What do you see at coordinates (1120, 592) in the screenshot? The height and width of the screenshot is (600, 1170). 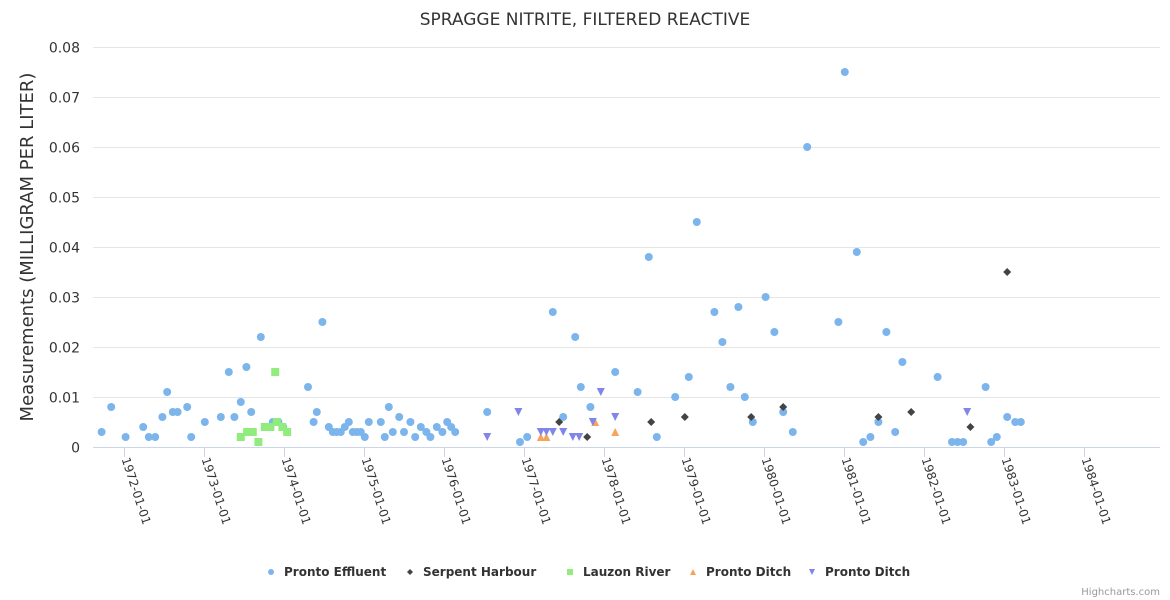 I see `credits: Highcharts.com` at bounding box center [1120, 592].